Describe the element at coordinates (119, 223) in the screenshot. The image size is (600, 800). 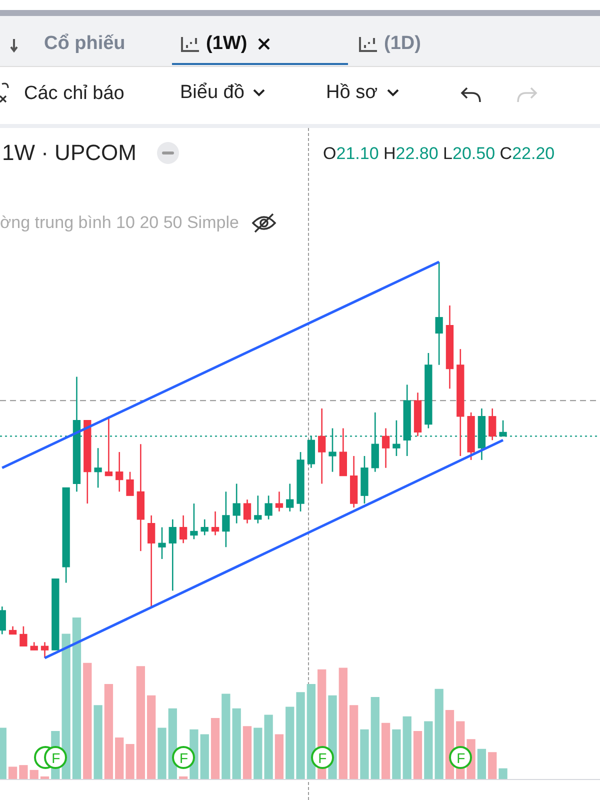
I see `text: ờng trung bình 10 20 50 Simple` at that location.